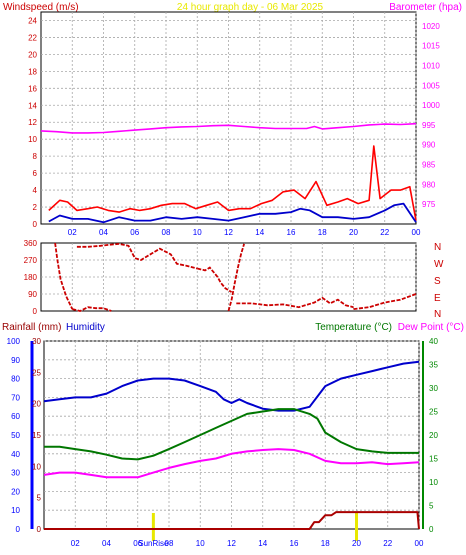  I want to click on temperature-axis-title: Temperature (°C), so click(353, 327).